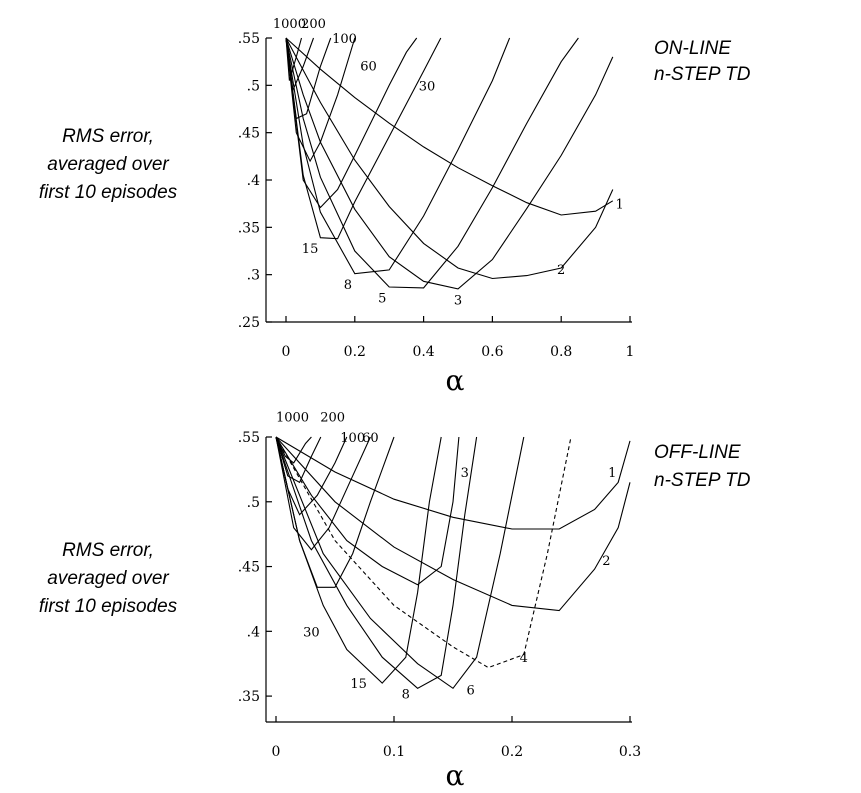 This screenshot has height=793, width=861. I want to click on online-ylabel-line-3: first 10 episodes, so click(108, 192).